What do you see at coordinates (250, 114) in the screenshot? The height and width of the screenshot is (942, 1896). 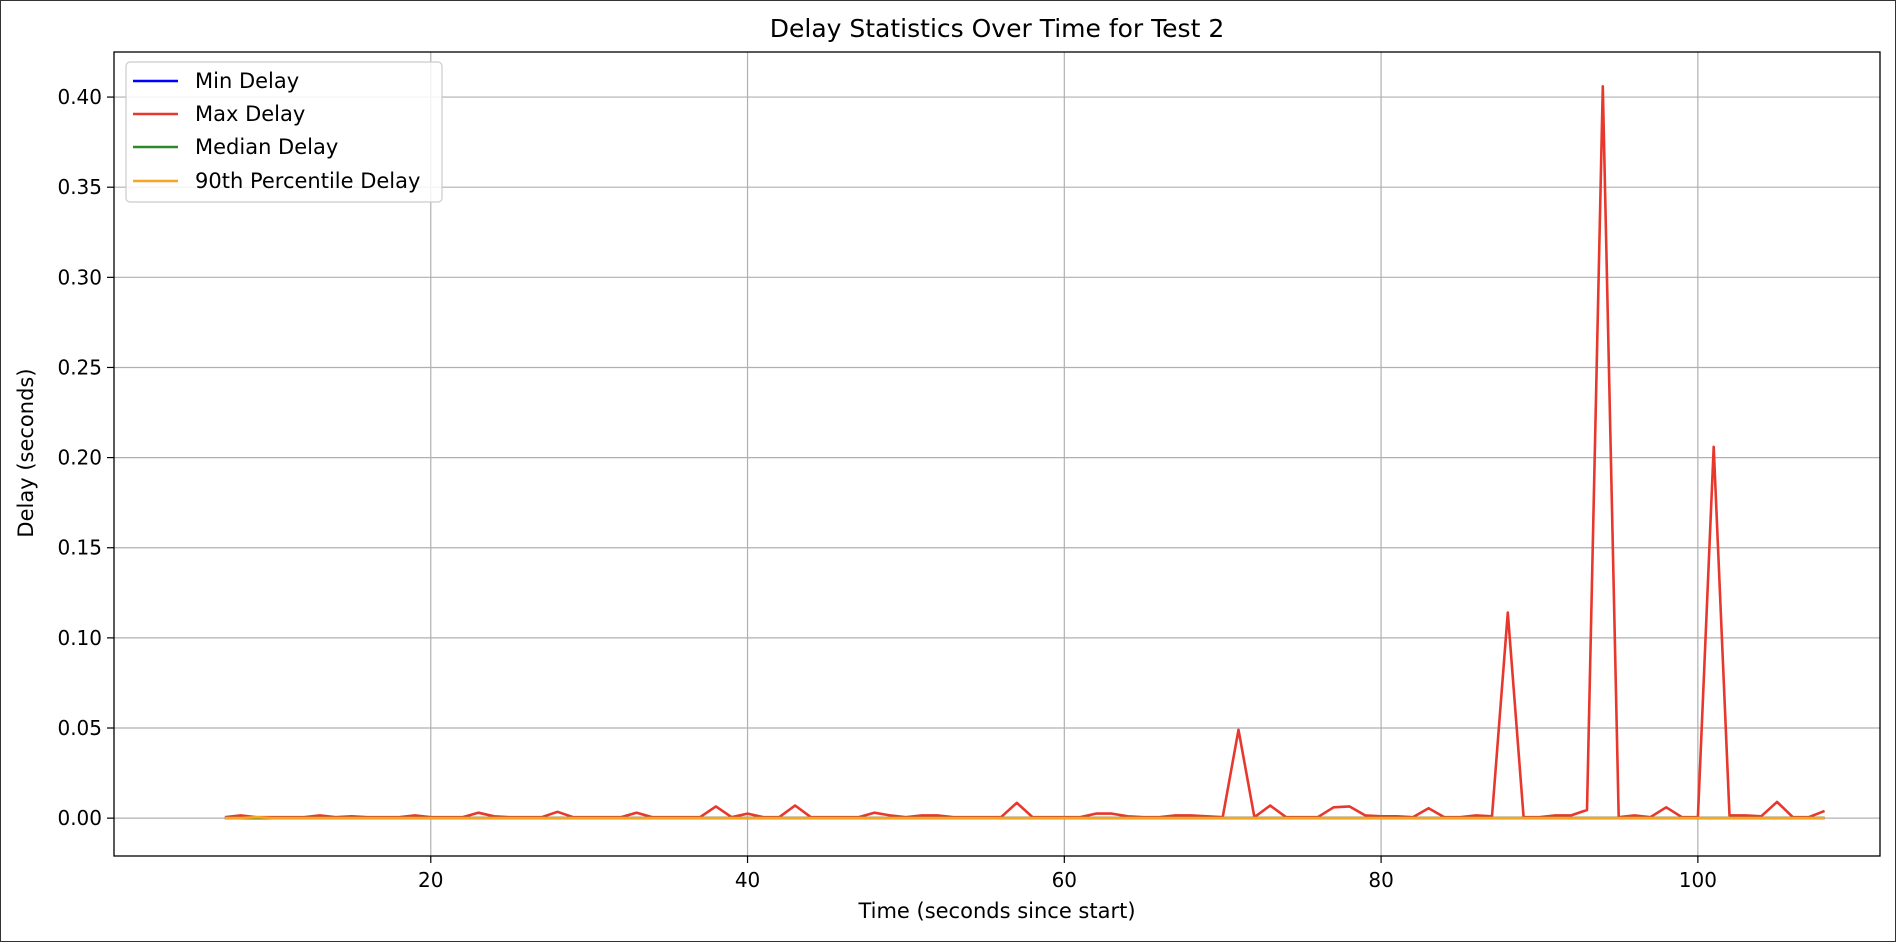 I see `legend-label-max-delay: Max Delay` at bounding box center [250, 114].